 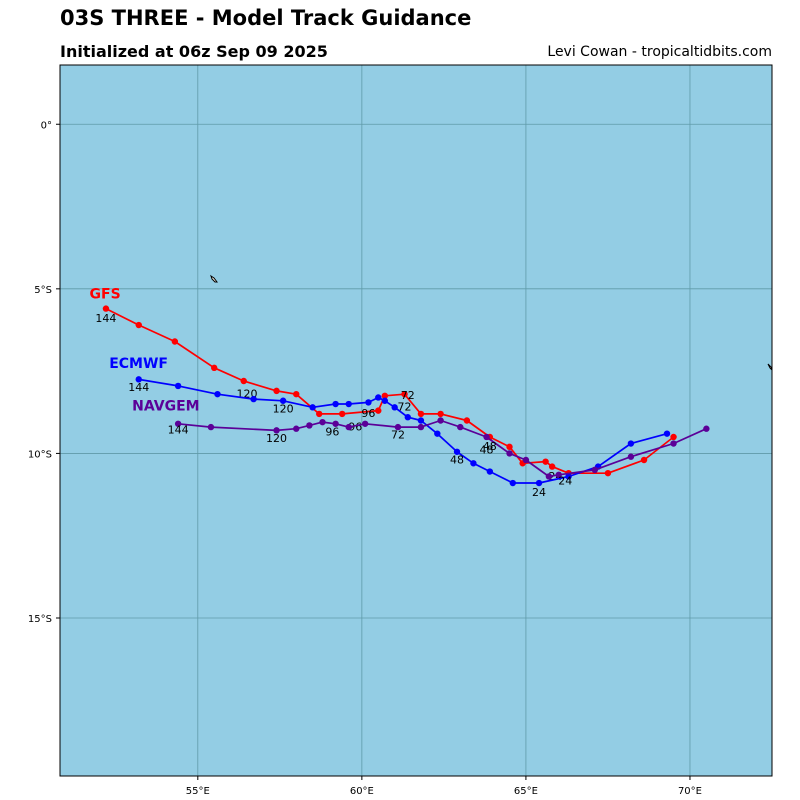 What do you see at coordinates (526, 791) in the screenshot?
I see `lon-tick-label: 65°E` at bounding box center [526, 791].